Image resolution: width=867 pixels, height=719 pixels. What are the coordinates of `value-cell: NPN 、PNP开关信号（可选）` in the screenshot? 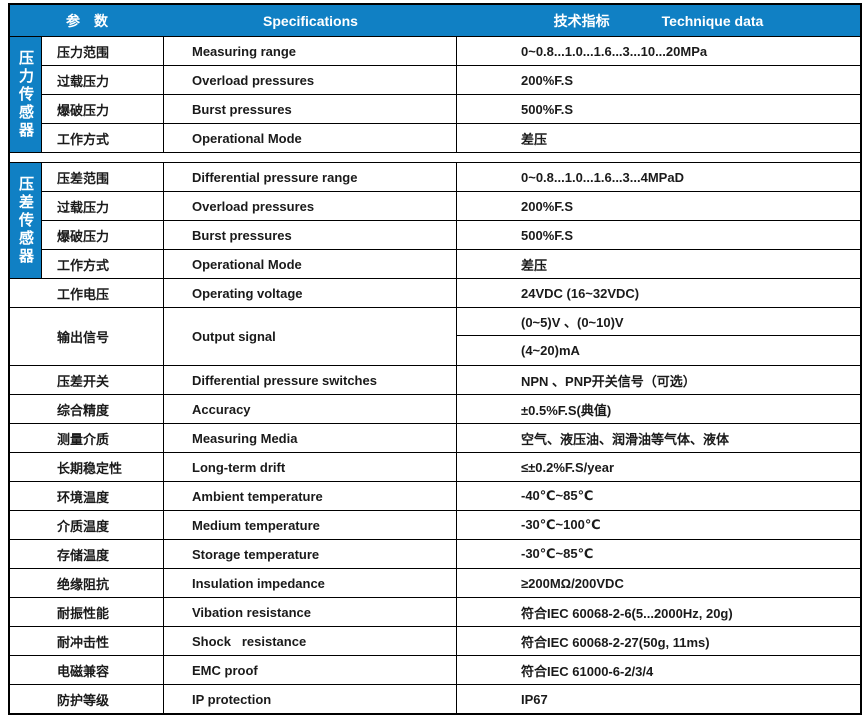 It's located at (608, 381).